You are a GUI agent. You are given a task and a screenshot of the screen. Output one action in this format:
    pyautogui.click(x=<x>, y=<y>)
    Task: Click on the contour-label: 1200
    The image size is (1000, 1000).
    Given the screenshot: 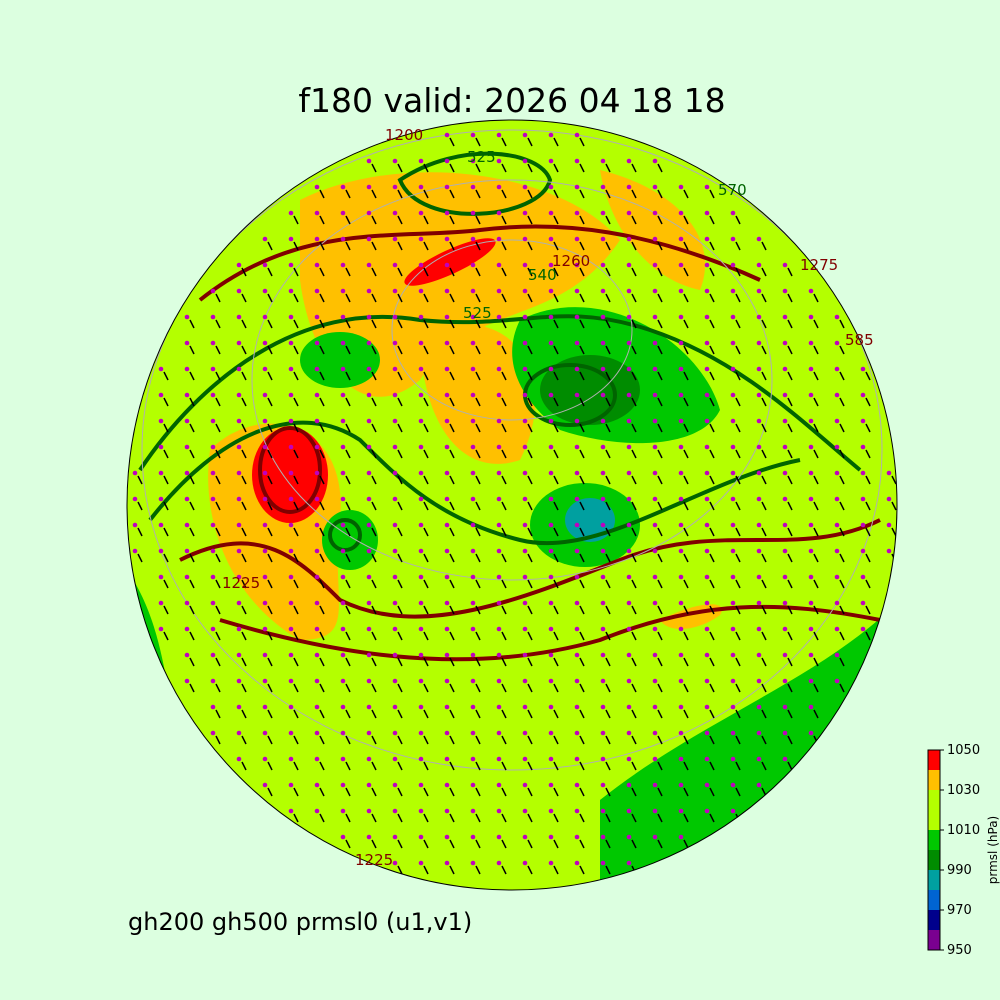 What is the action you would take?
    pyautogui.click(x=404, y=135)
    